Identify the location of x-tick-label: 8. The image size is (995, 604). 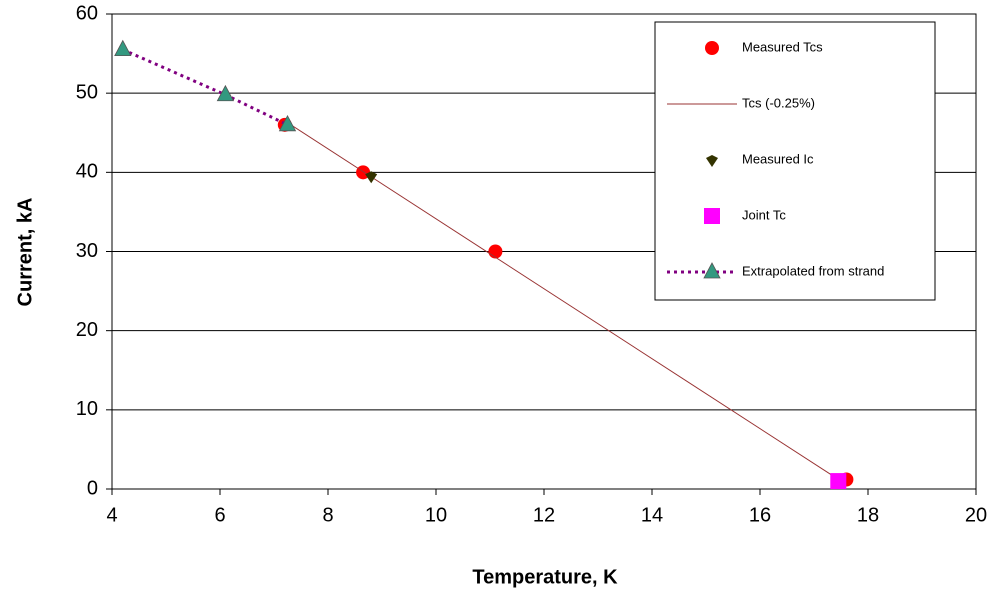
(327, 515).